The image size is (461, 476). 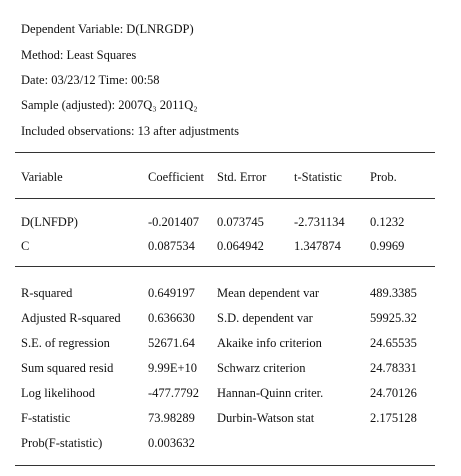 I want to click on stat-value: 73.98289, so click(x=171, y=418).